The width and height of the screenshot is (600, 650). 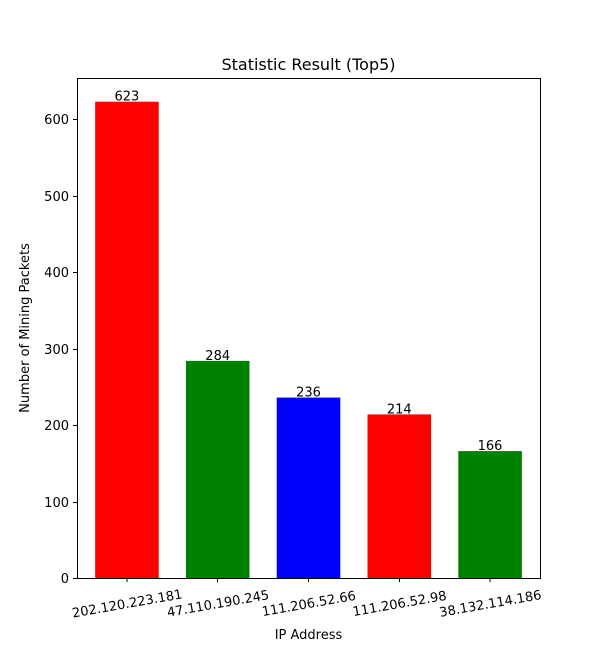 I want to click on bar-value-label: 284, so click(x=217, y=356).